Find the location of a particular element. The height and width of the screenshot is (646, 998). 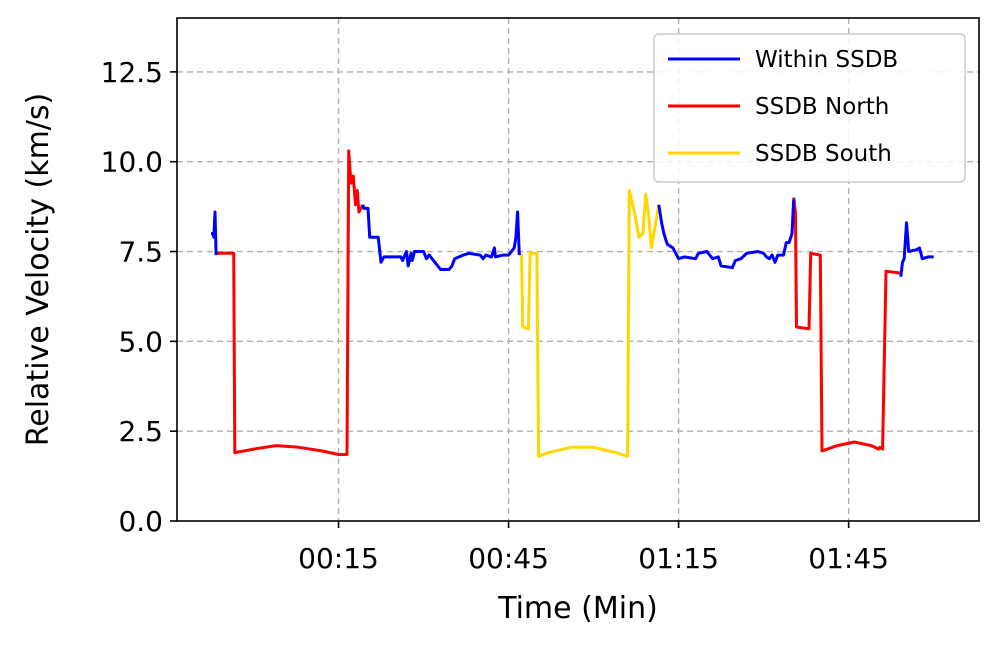

series-line-ssdb-south is located at coordinates (590, 323).